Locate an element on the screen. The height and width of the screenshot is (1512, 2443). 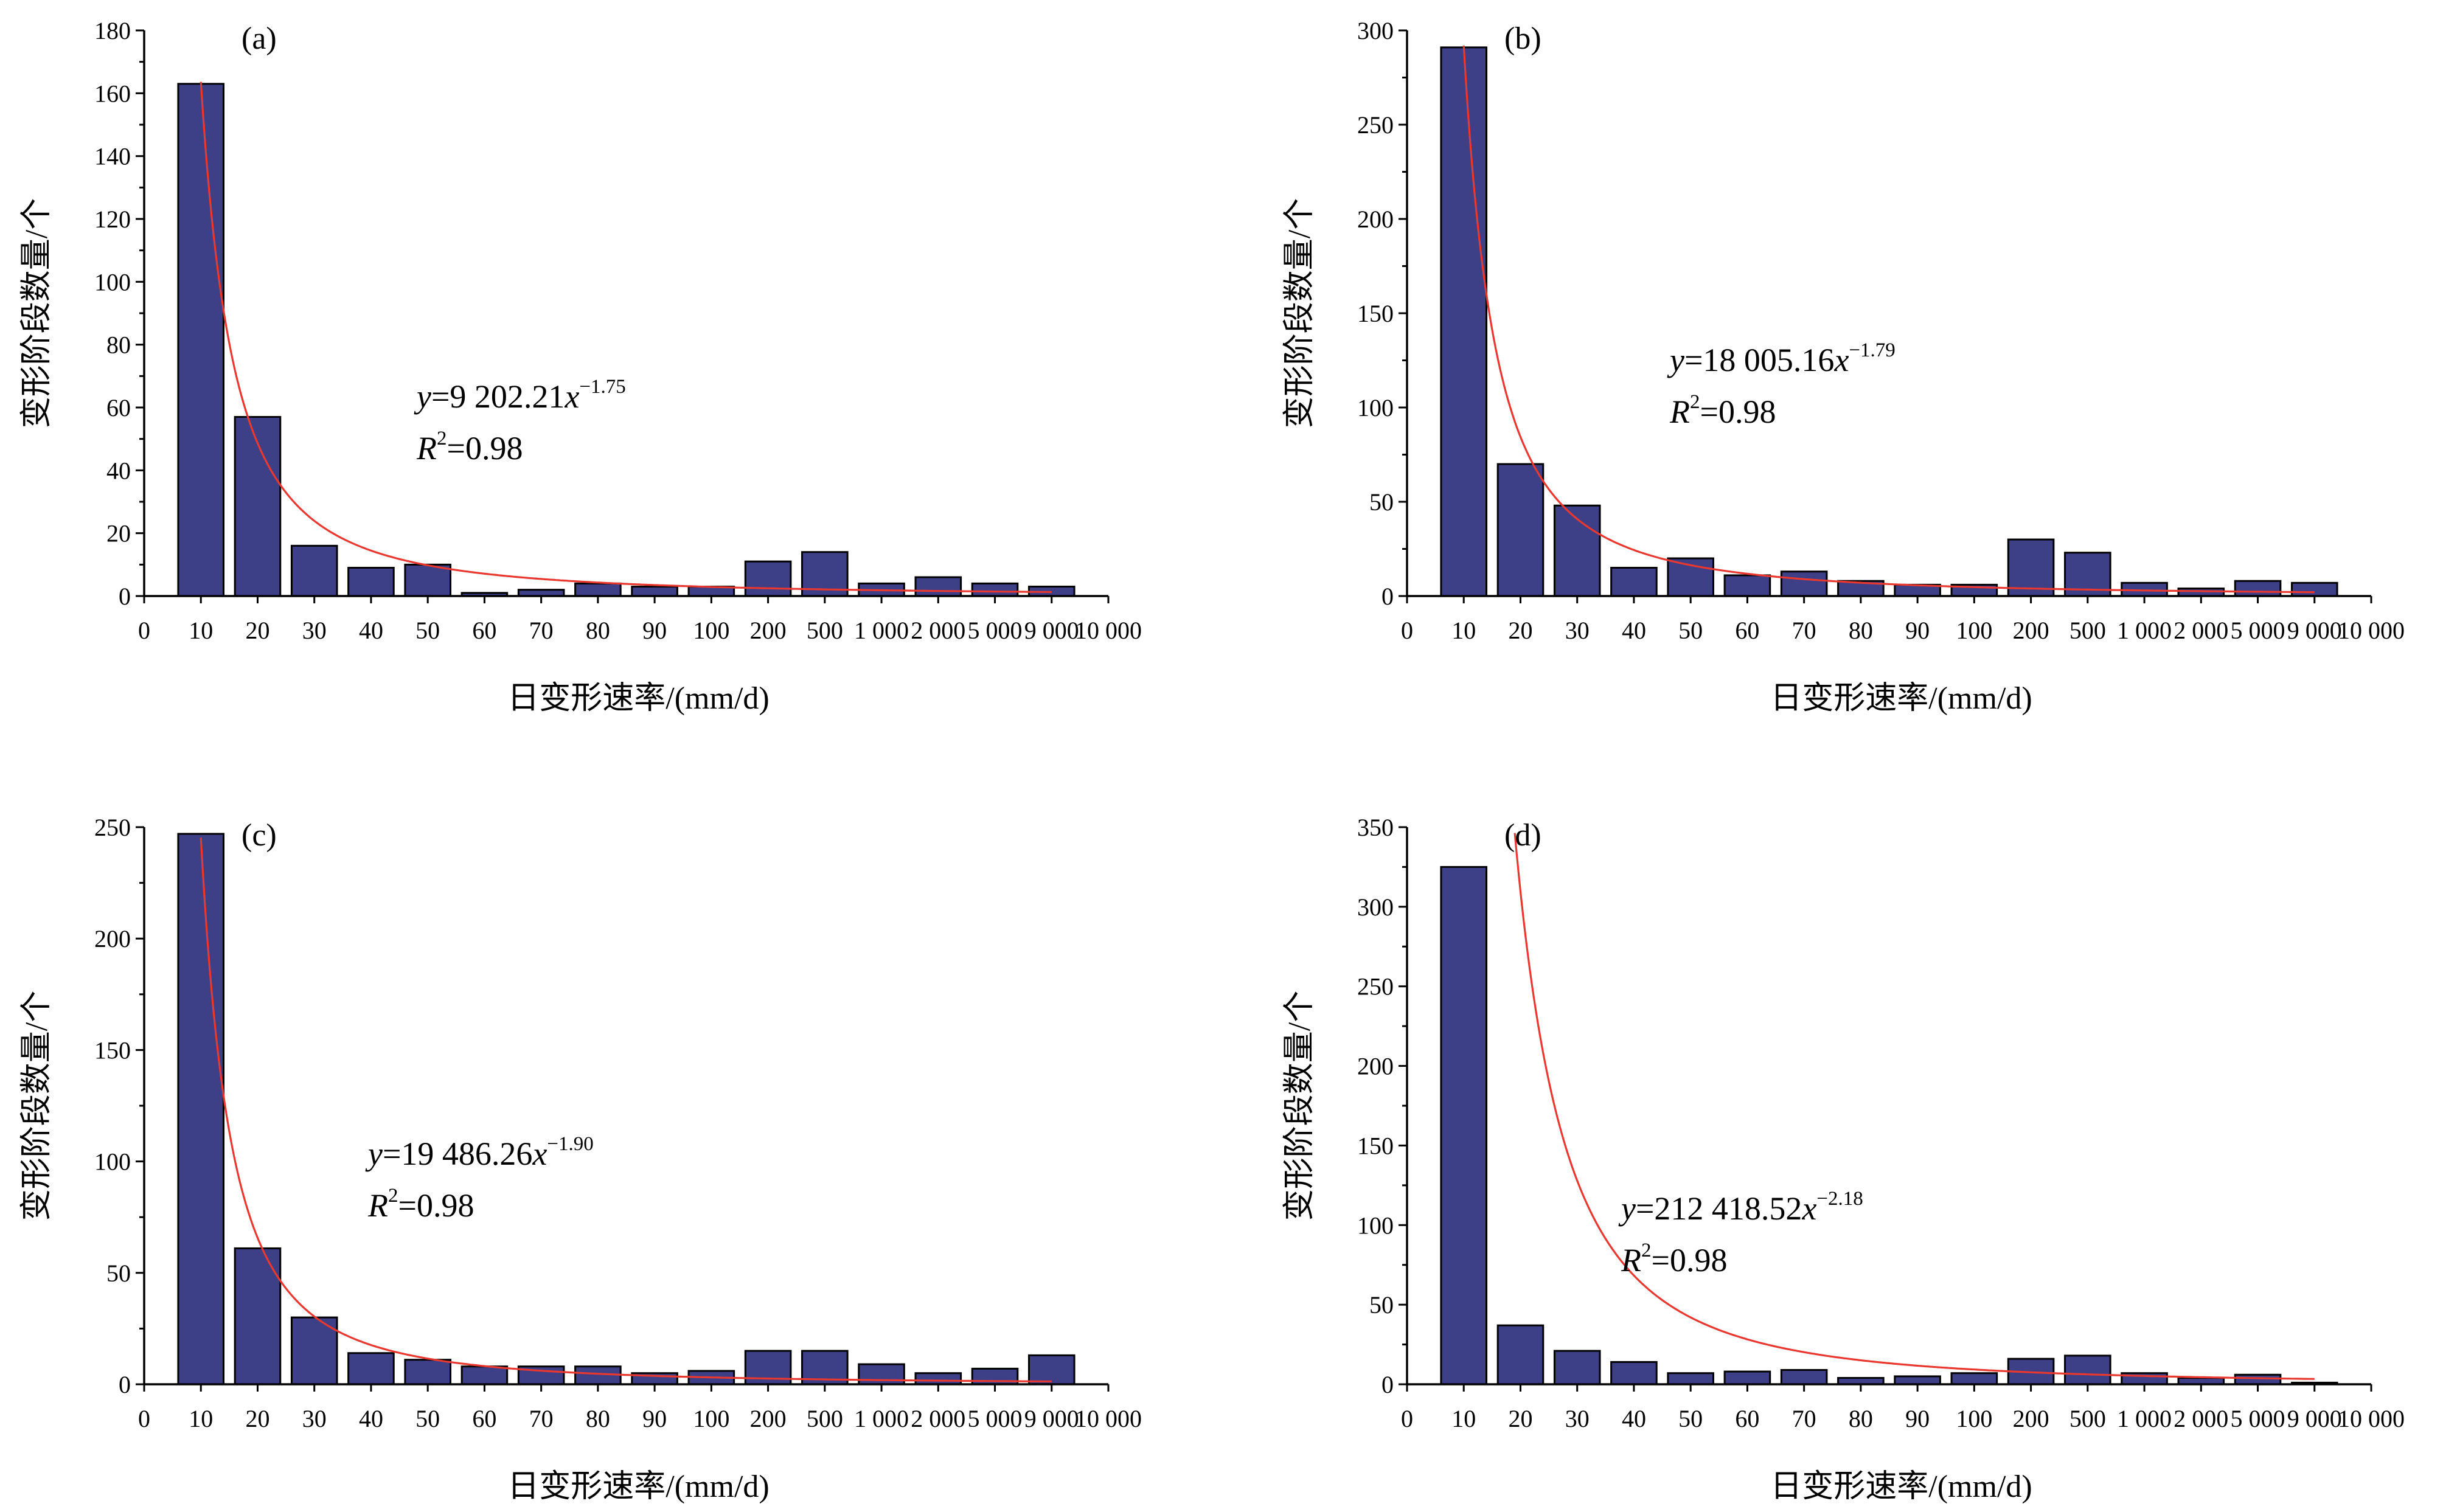
x-axis-title: 日变形速率/(mm/d) is located at coordinates (638, 1486).